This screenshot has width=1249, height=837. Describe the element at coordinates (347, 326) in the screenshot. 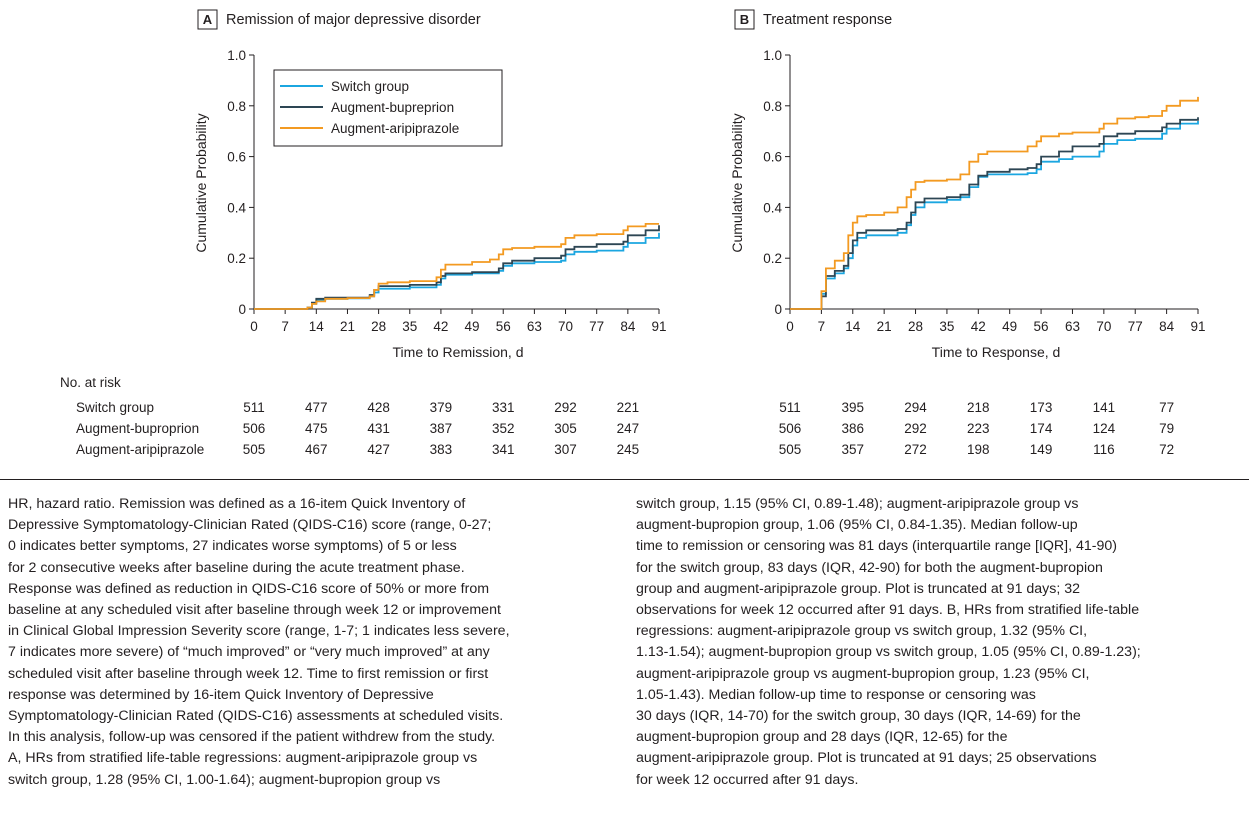

I see `panel-a-x-tick-label: 21` at that location.